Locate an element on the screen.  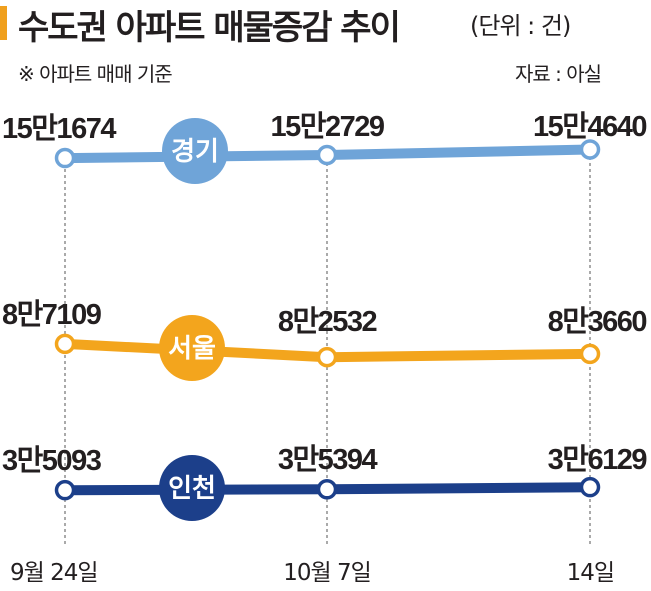
x-tick-label-1: 10월 7일 is located at coordinates (327, 573).